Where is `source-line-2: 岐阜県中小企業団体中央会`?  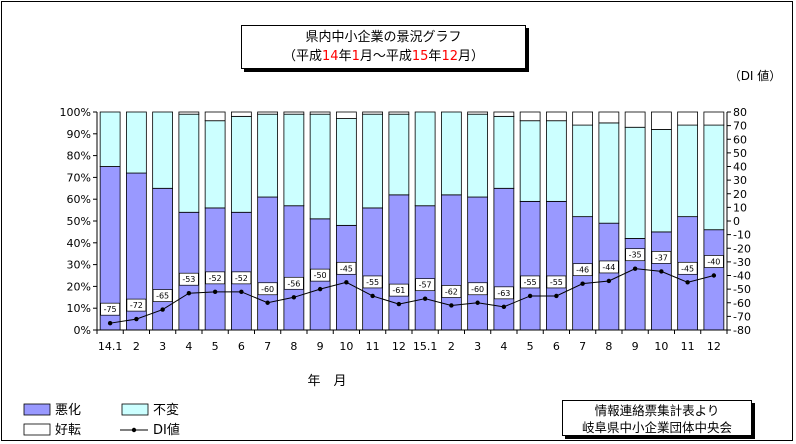
source-line-2: 岐阜県中小企業団体中央会 is located at coordinates (656, 427).